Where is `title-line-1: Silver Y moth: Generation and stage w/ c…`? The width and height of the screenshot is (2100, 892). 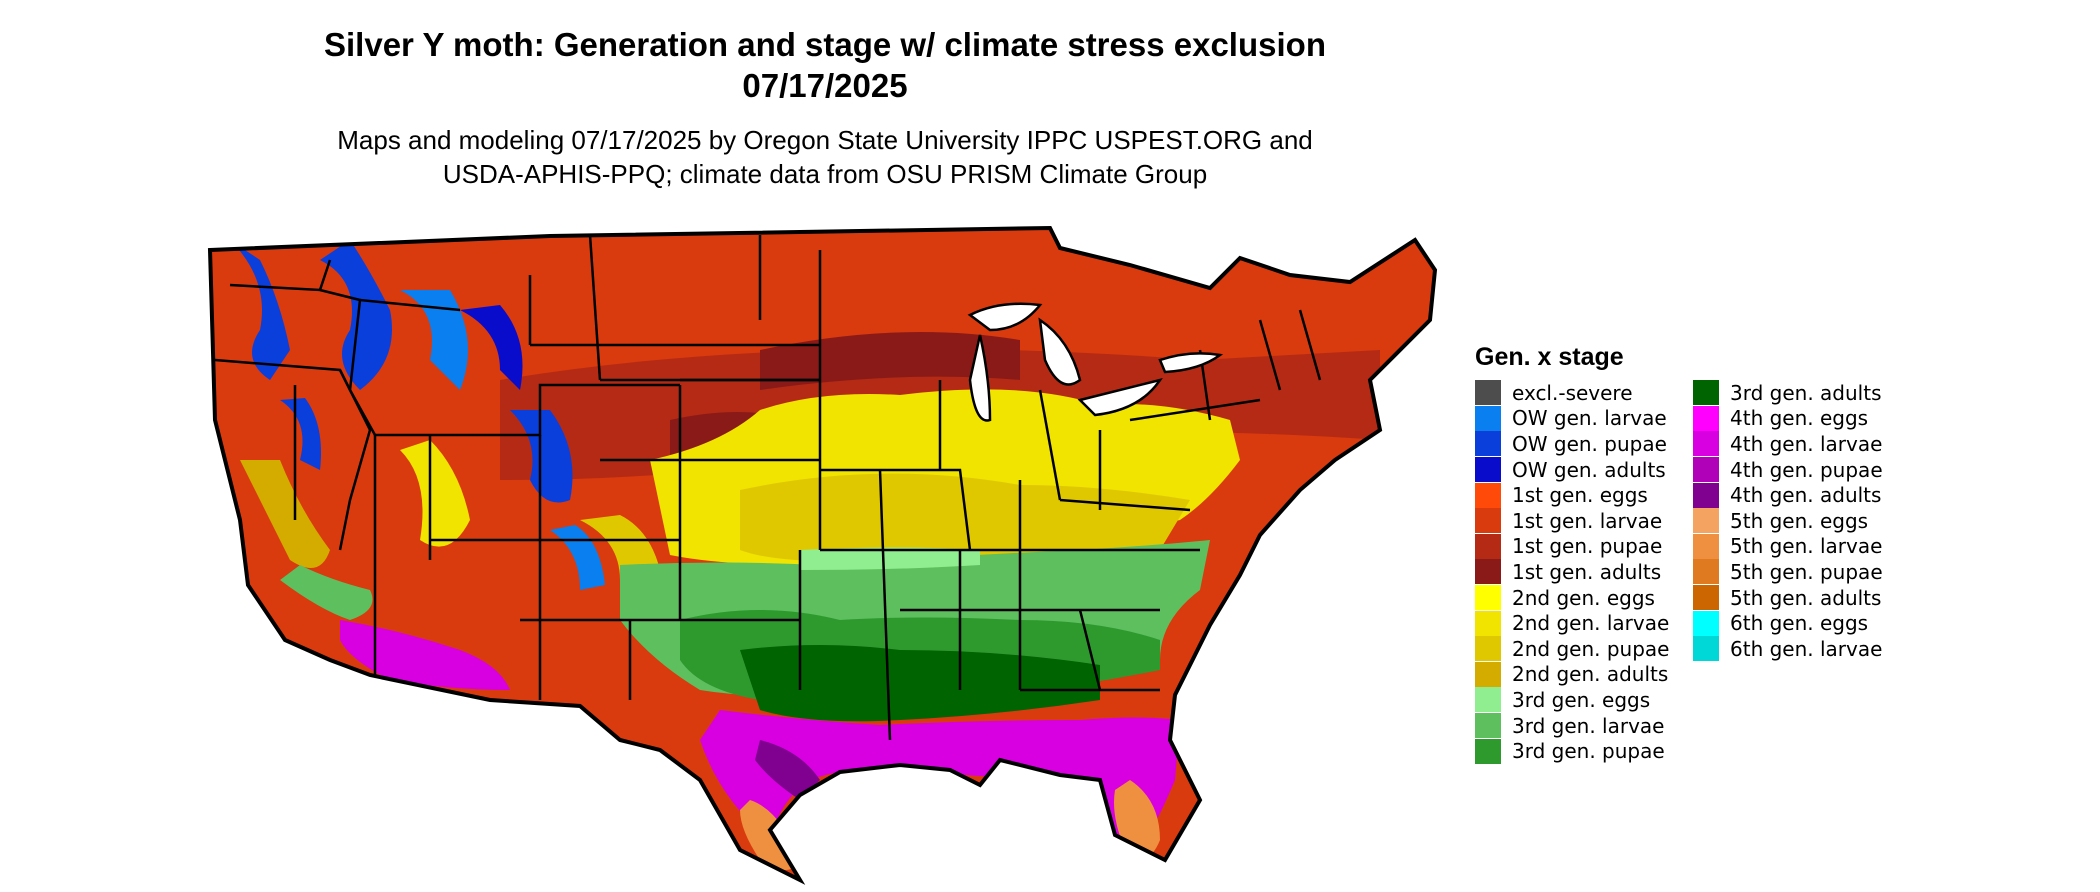
title-line-1: Silver Y moth: Generation and stage w/ c… is located at coordinates (825, 44).